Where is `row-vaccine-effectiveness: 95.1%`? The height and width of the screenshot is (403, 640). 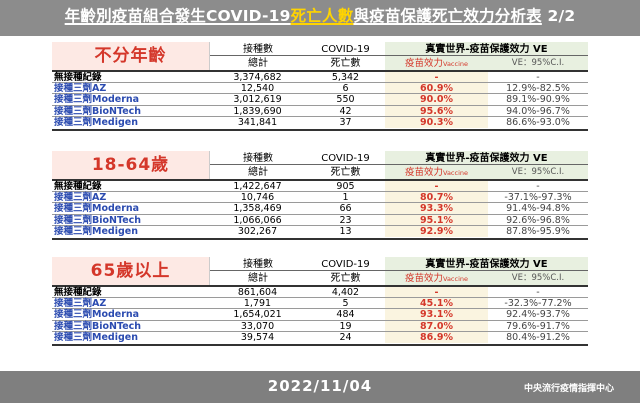
row-vaccine-effectiveness: 95.1% is located at coordinates (436, 220).